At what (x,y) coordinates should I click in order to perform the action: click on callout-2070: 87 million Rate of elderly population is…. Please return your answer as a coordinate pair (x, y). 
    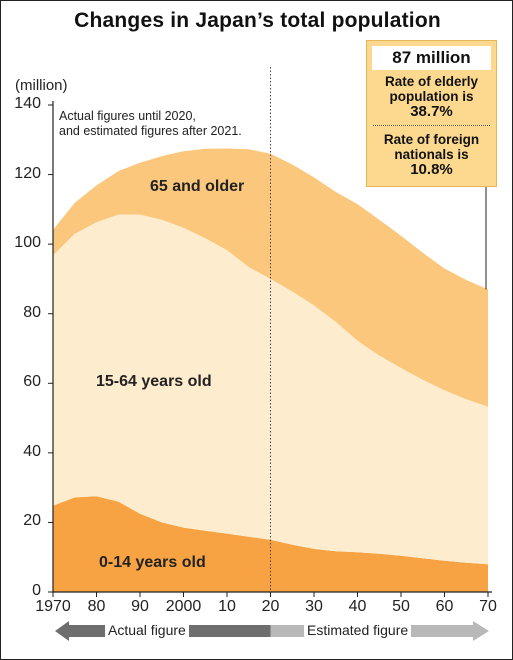
    Looking at the image, I should click on (431, 113).